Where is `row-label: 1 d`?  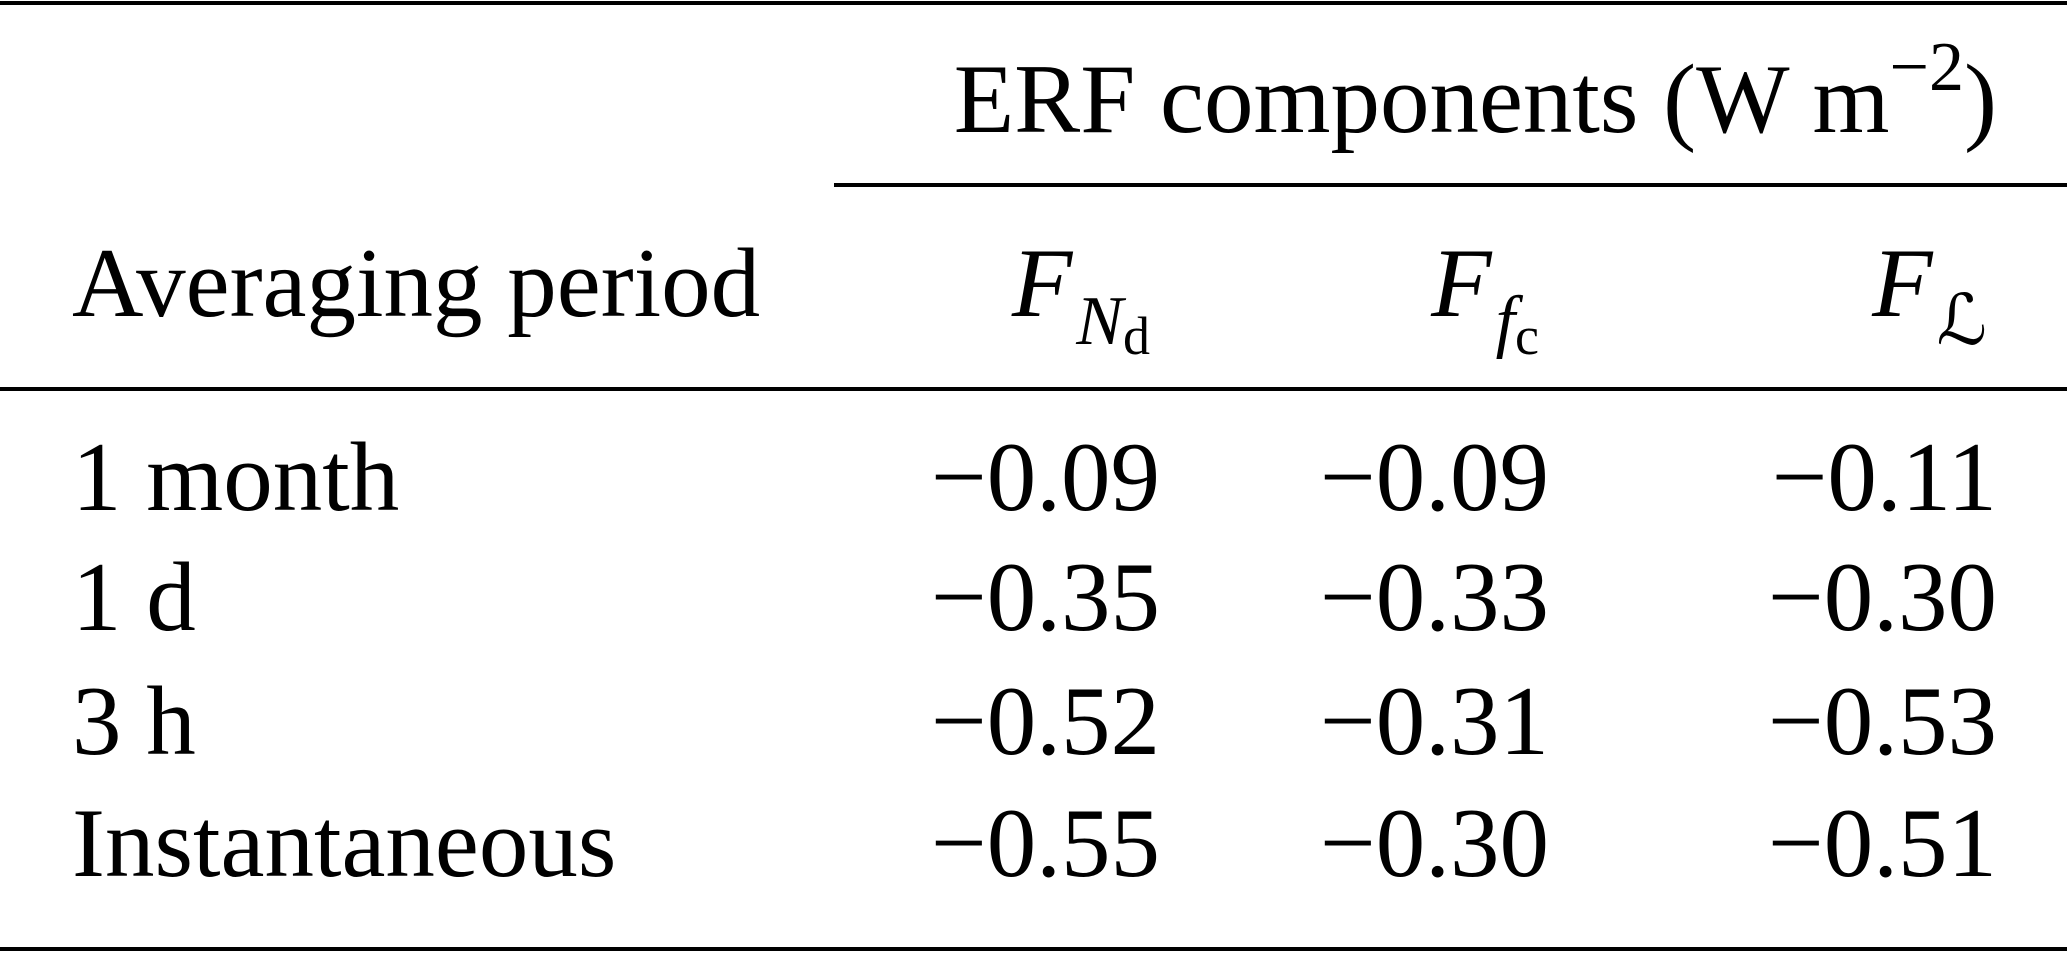
row-label: 1 d is located at coordinates (134, 597).